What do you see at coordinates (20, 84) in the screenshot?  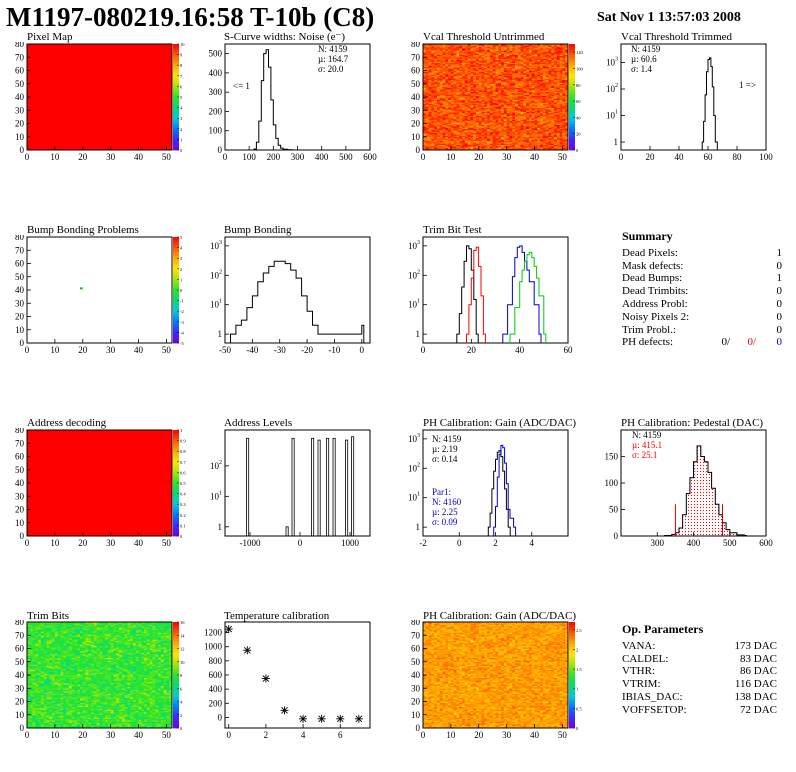 I see `y-tick-label: 50` at bounding box center [20, 84].